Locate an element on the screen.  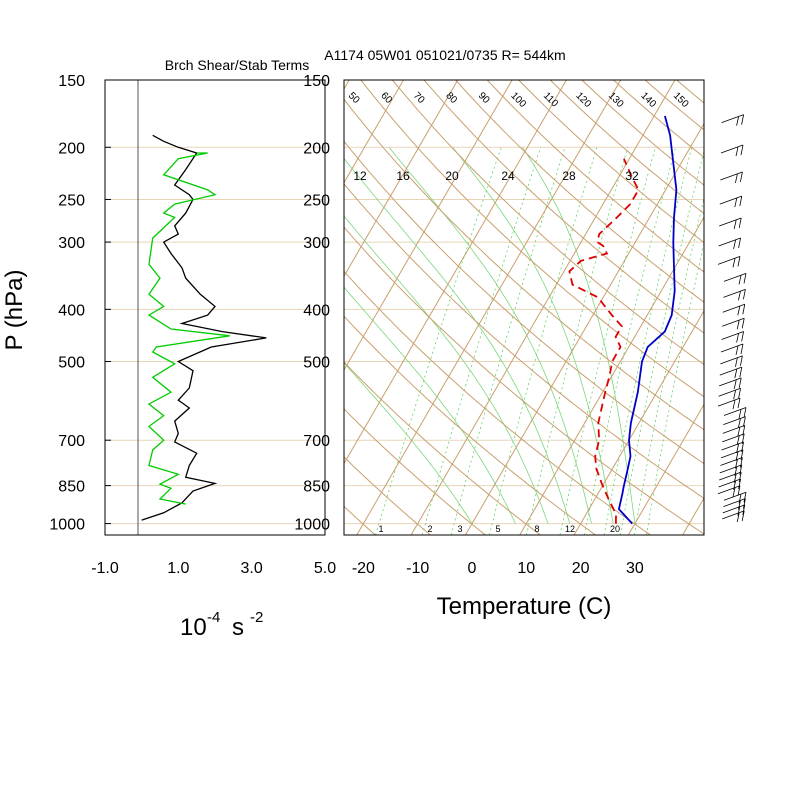
shear-units-unit: s is located at coordinates (238, 627).